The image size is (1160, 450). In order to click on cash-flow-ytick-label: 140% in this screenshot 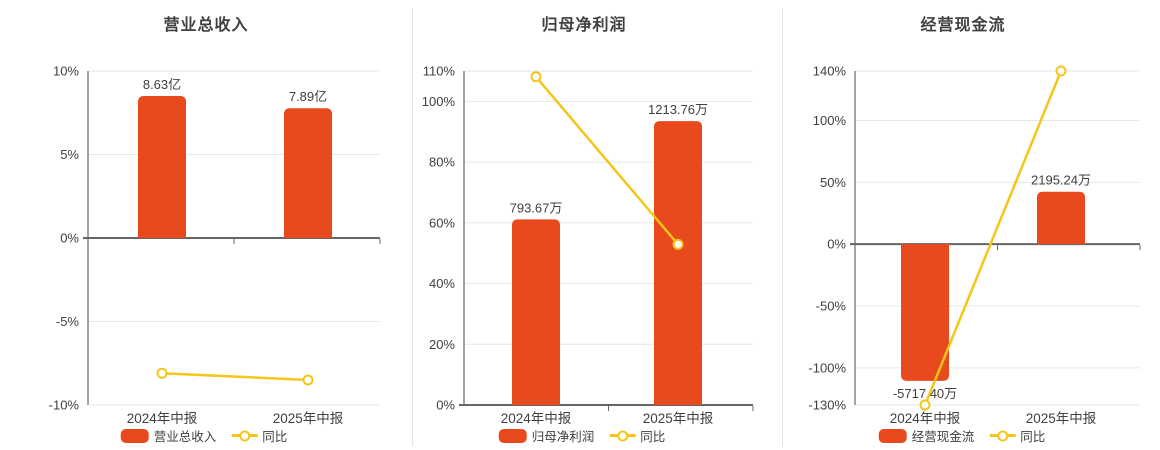, I will do `click(830, 71)`.